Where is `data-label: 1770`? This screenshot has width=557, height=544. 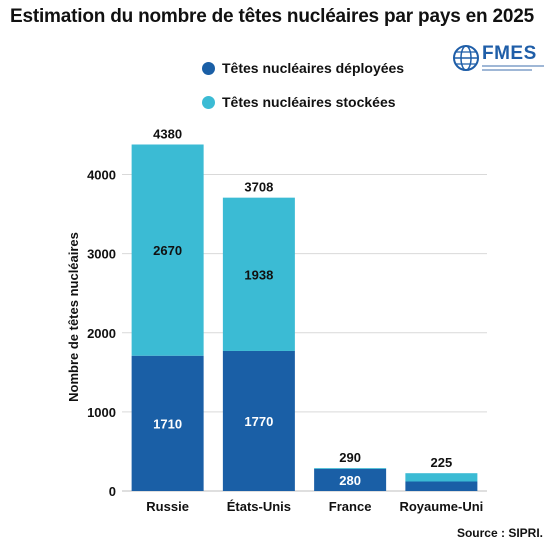
data-label: 1770 is located at coordinates (258, 421).